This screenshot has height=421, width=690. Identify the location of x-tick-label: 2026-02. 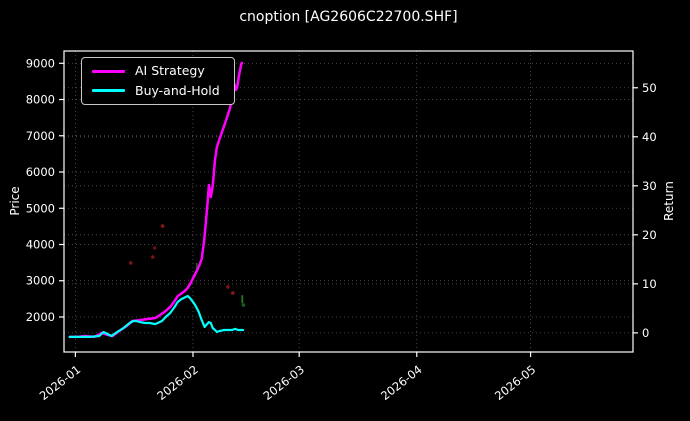
(177, 382).